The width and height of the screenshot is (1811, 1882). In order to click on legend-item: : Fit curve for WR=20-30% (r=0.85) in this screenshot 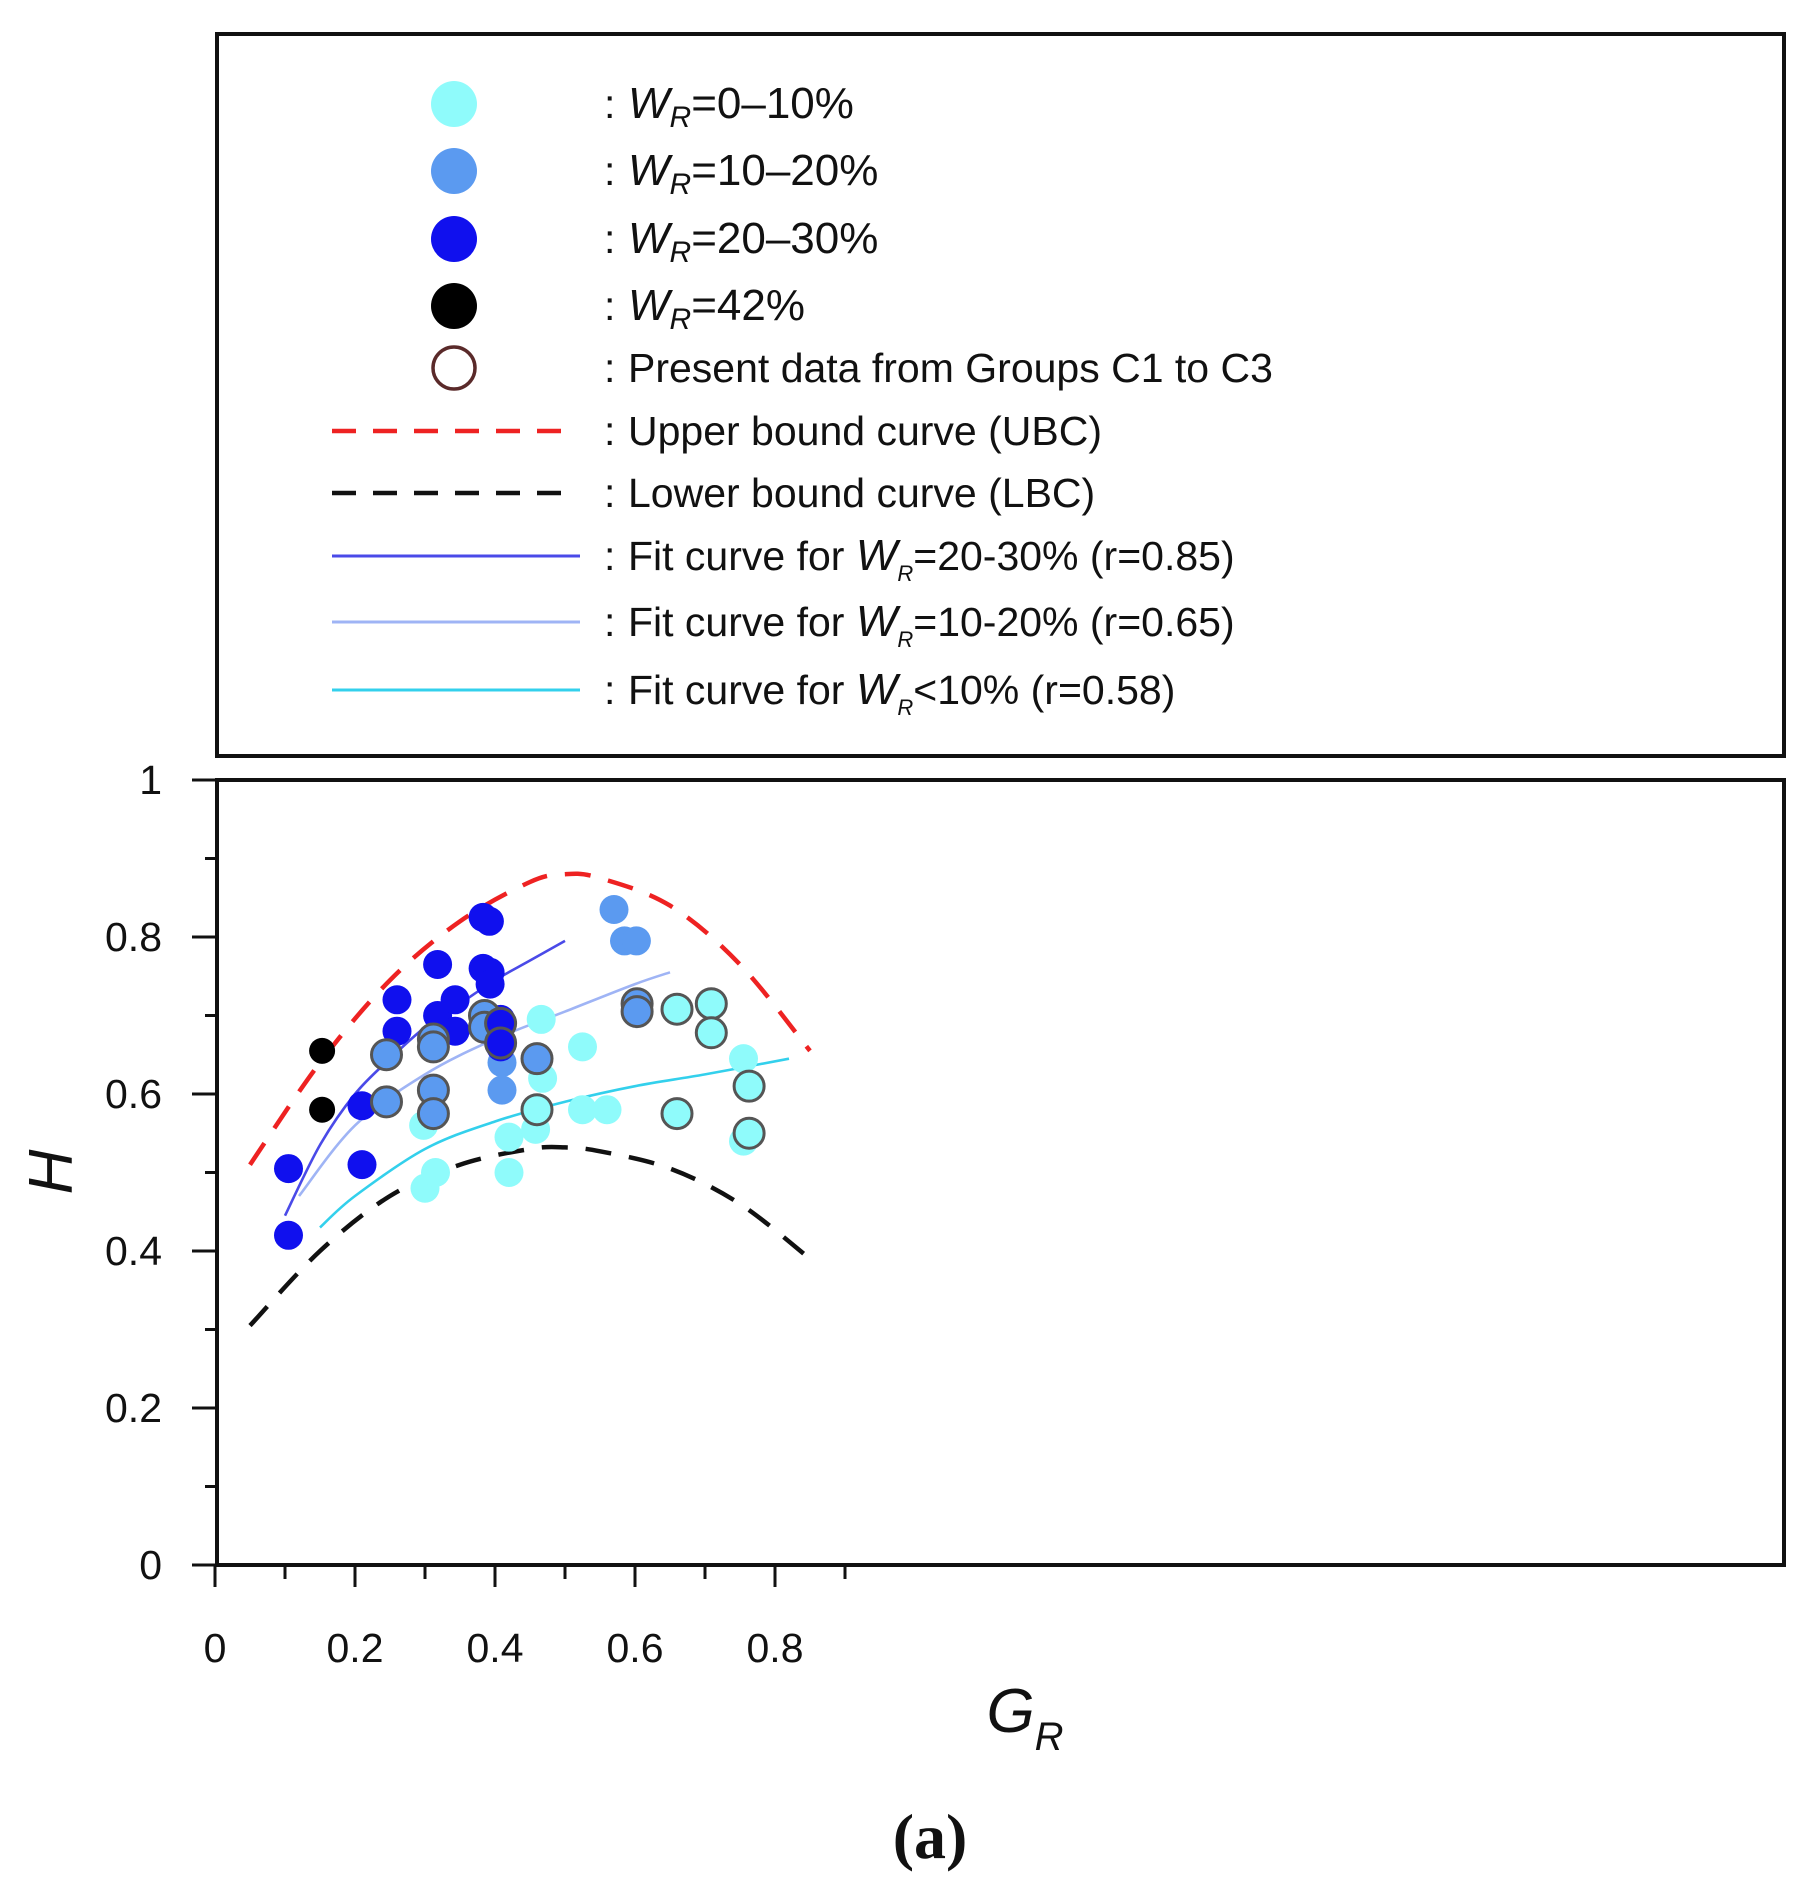, I will do `click(783, 558)`.